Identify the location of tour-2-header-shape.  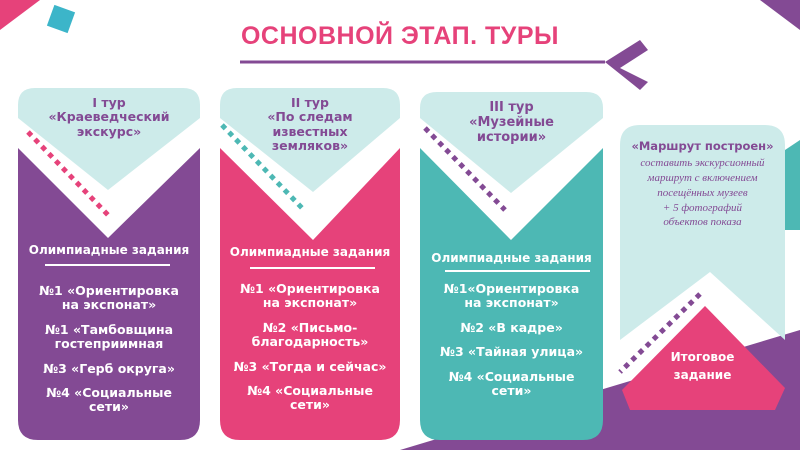
(310, 140).